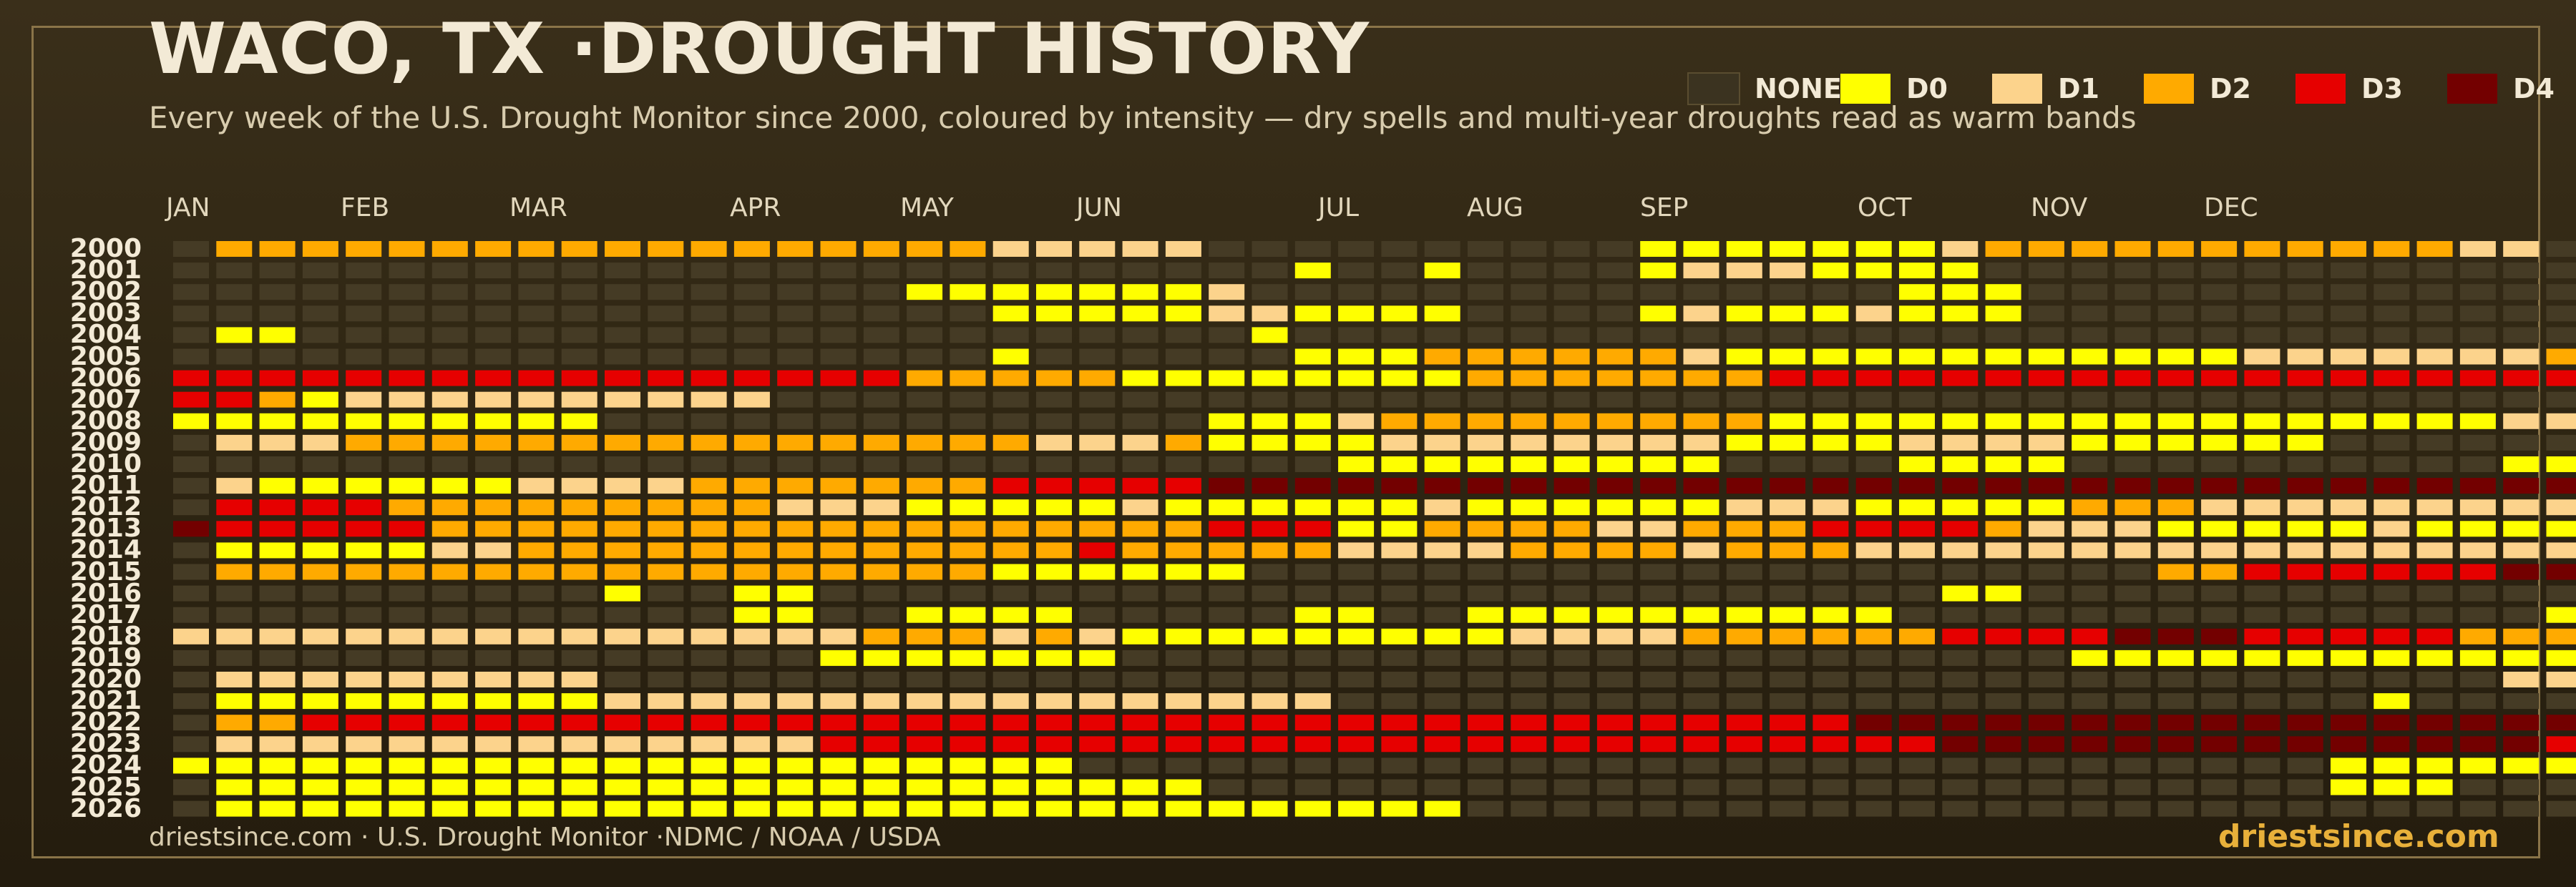  I want to click on year-tick-label: 2008, so click(105, 421).